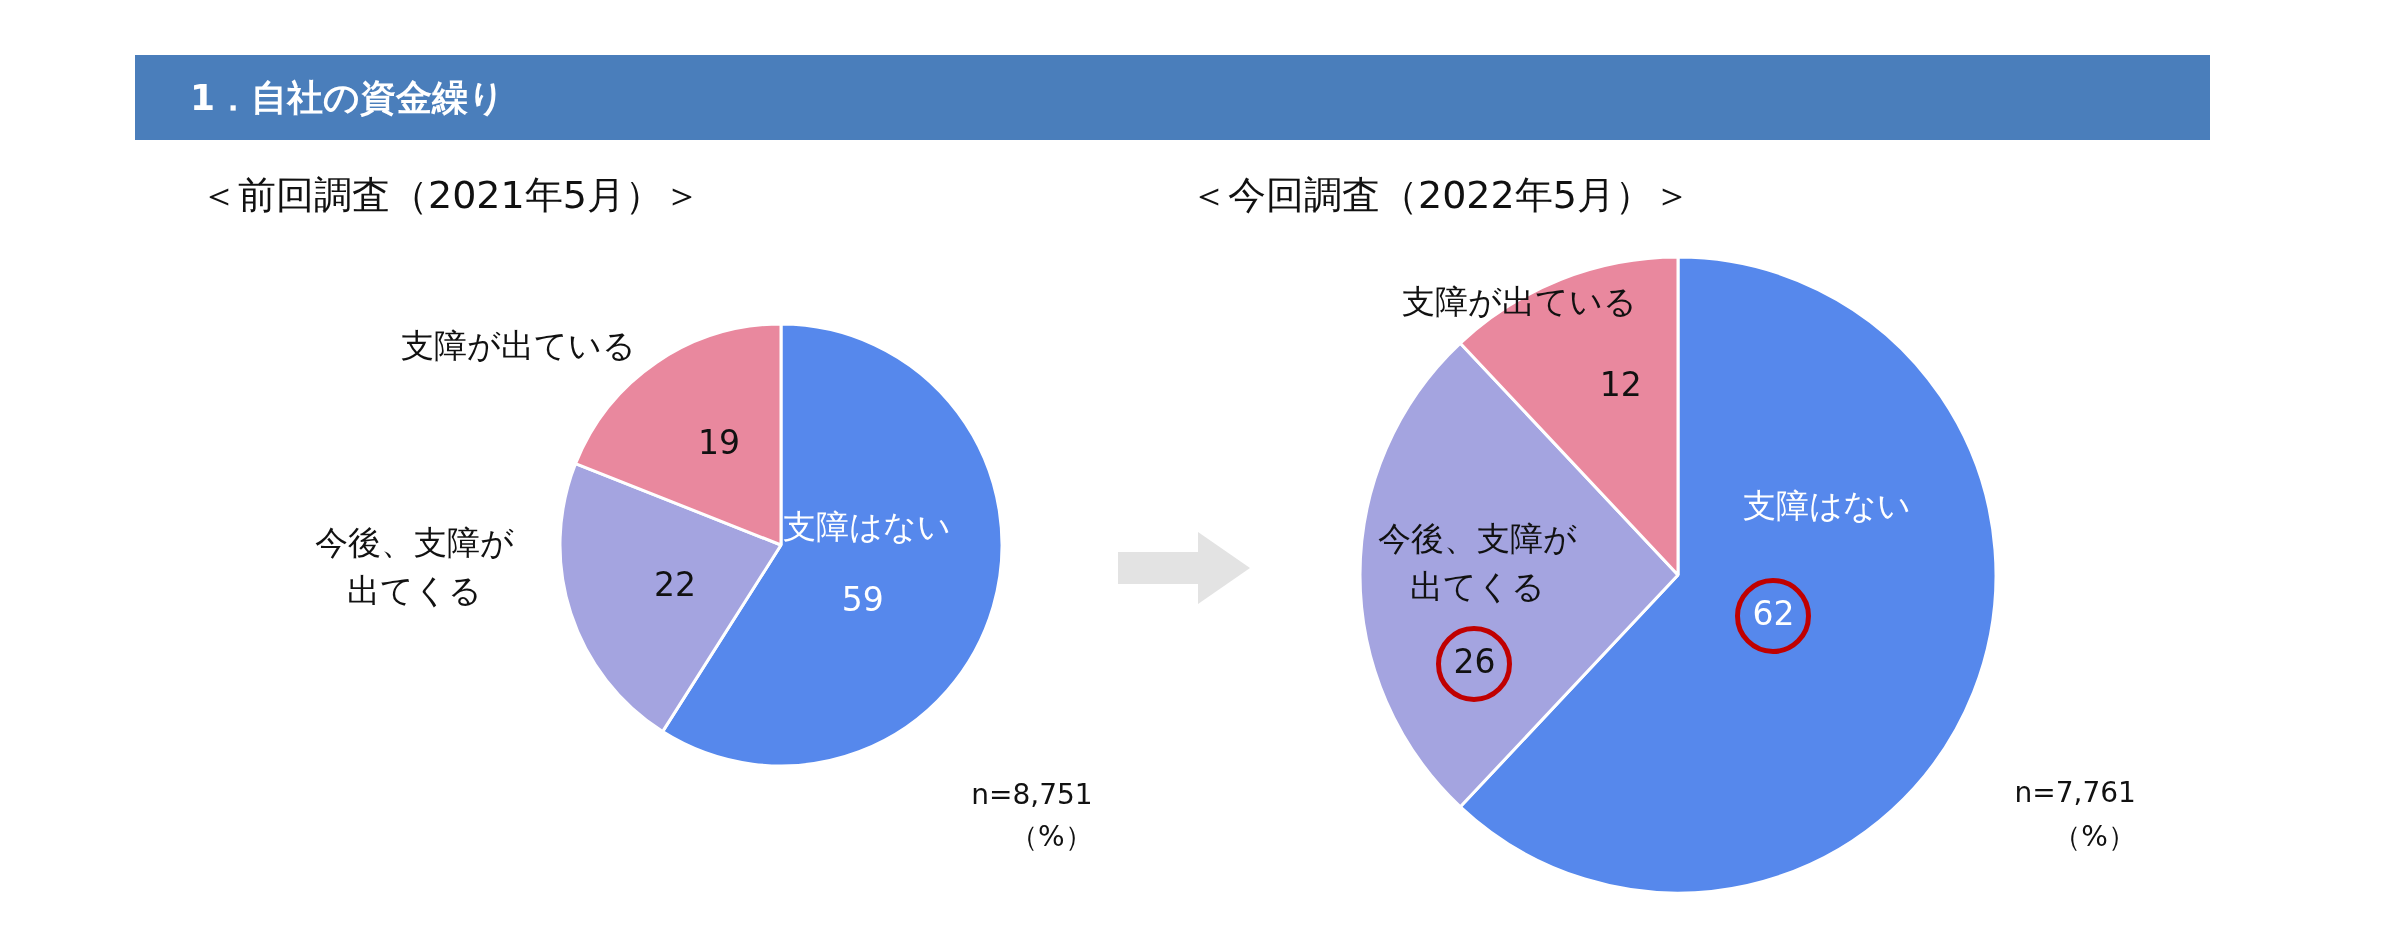 This screenshot has height=944, width=2392. What do you see at coordinates (1620, 384) in the screenshot?
I see `data-label: 12` at bounding box center [1620, 384].